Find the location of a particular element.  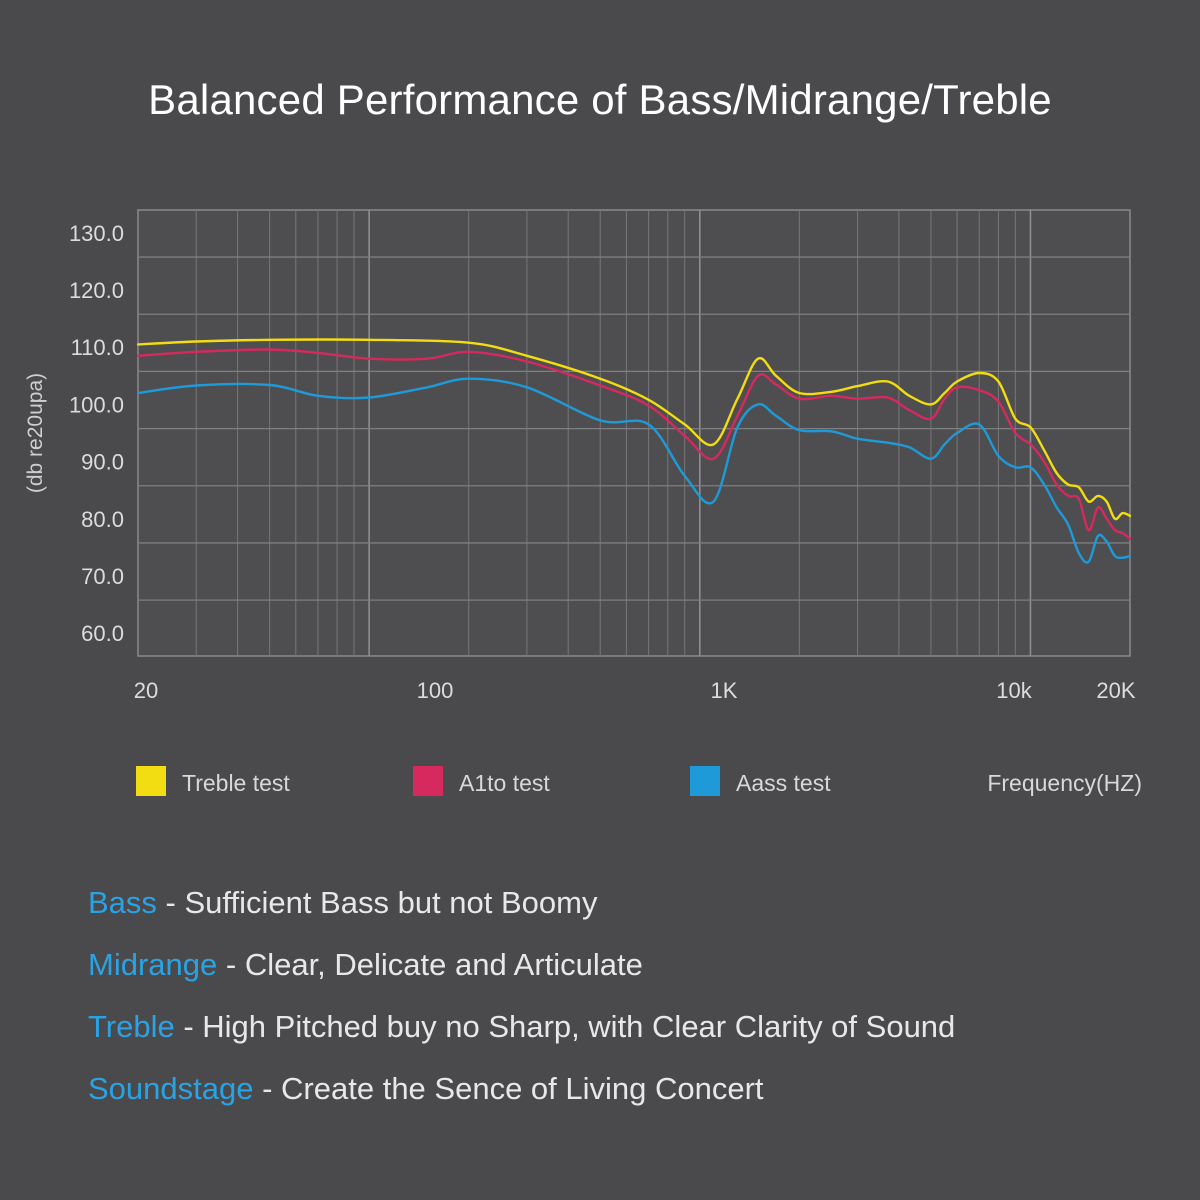

series-line-aass-test is located at coordinates (634, 470).